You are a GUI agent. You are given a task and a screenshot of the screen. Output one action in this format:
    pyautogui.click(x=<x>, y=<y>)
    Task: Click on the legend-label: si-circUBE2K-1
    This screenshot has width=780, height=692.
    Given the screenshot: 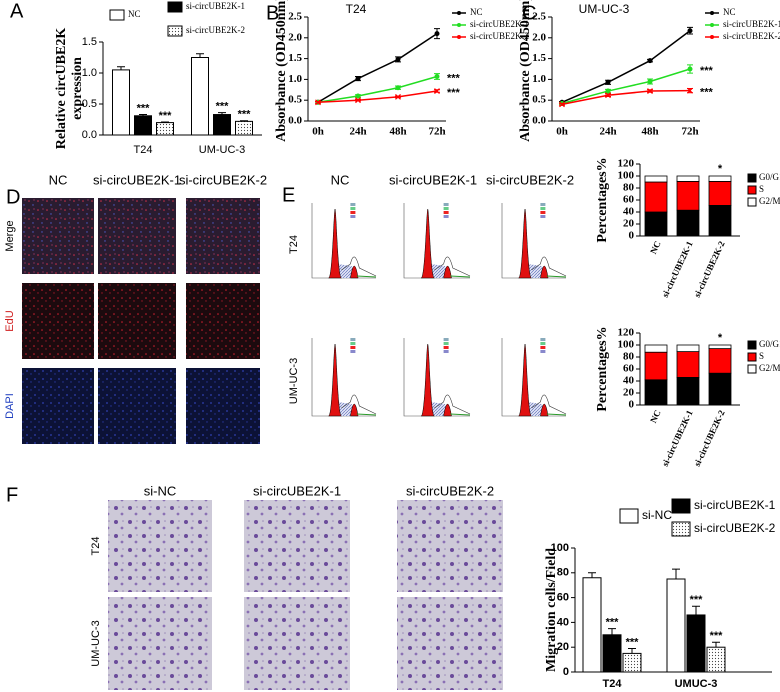 What is the action you would take?
    pyautogui.click(x=499, y=24)
    